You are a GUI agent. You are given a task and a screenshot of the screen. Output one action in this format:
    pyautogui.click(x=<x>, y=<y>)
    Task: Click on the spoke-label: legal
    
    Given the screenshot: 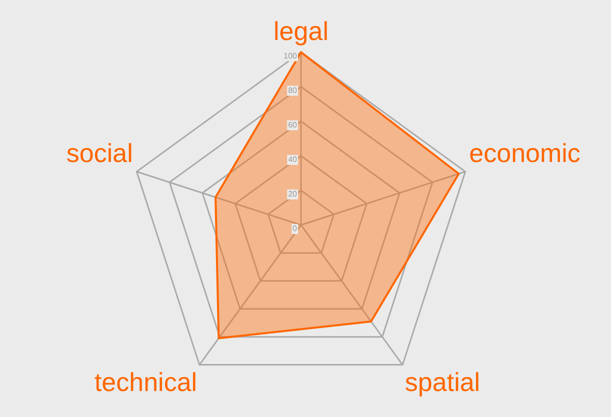 What is the action you would take?
    pyautogui.click(x=301, y=31)
    